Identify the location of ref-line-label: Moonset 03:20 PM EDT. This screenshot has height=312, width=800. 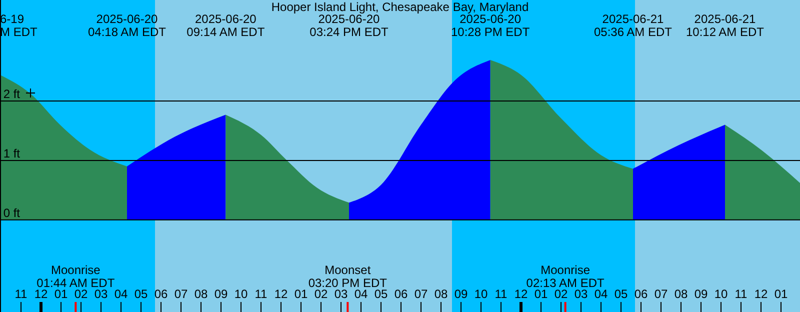
(348, 276).